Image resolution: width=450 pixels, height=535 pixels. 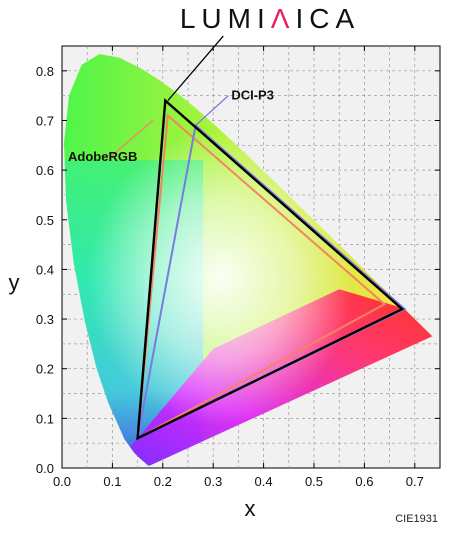 What do you see at coordinates (45, 220) in the screenshot?
I see `y-tick-label: 0.5` at bounding box center [45, 220].